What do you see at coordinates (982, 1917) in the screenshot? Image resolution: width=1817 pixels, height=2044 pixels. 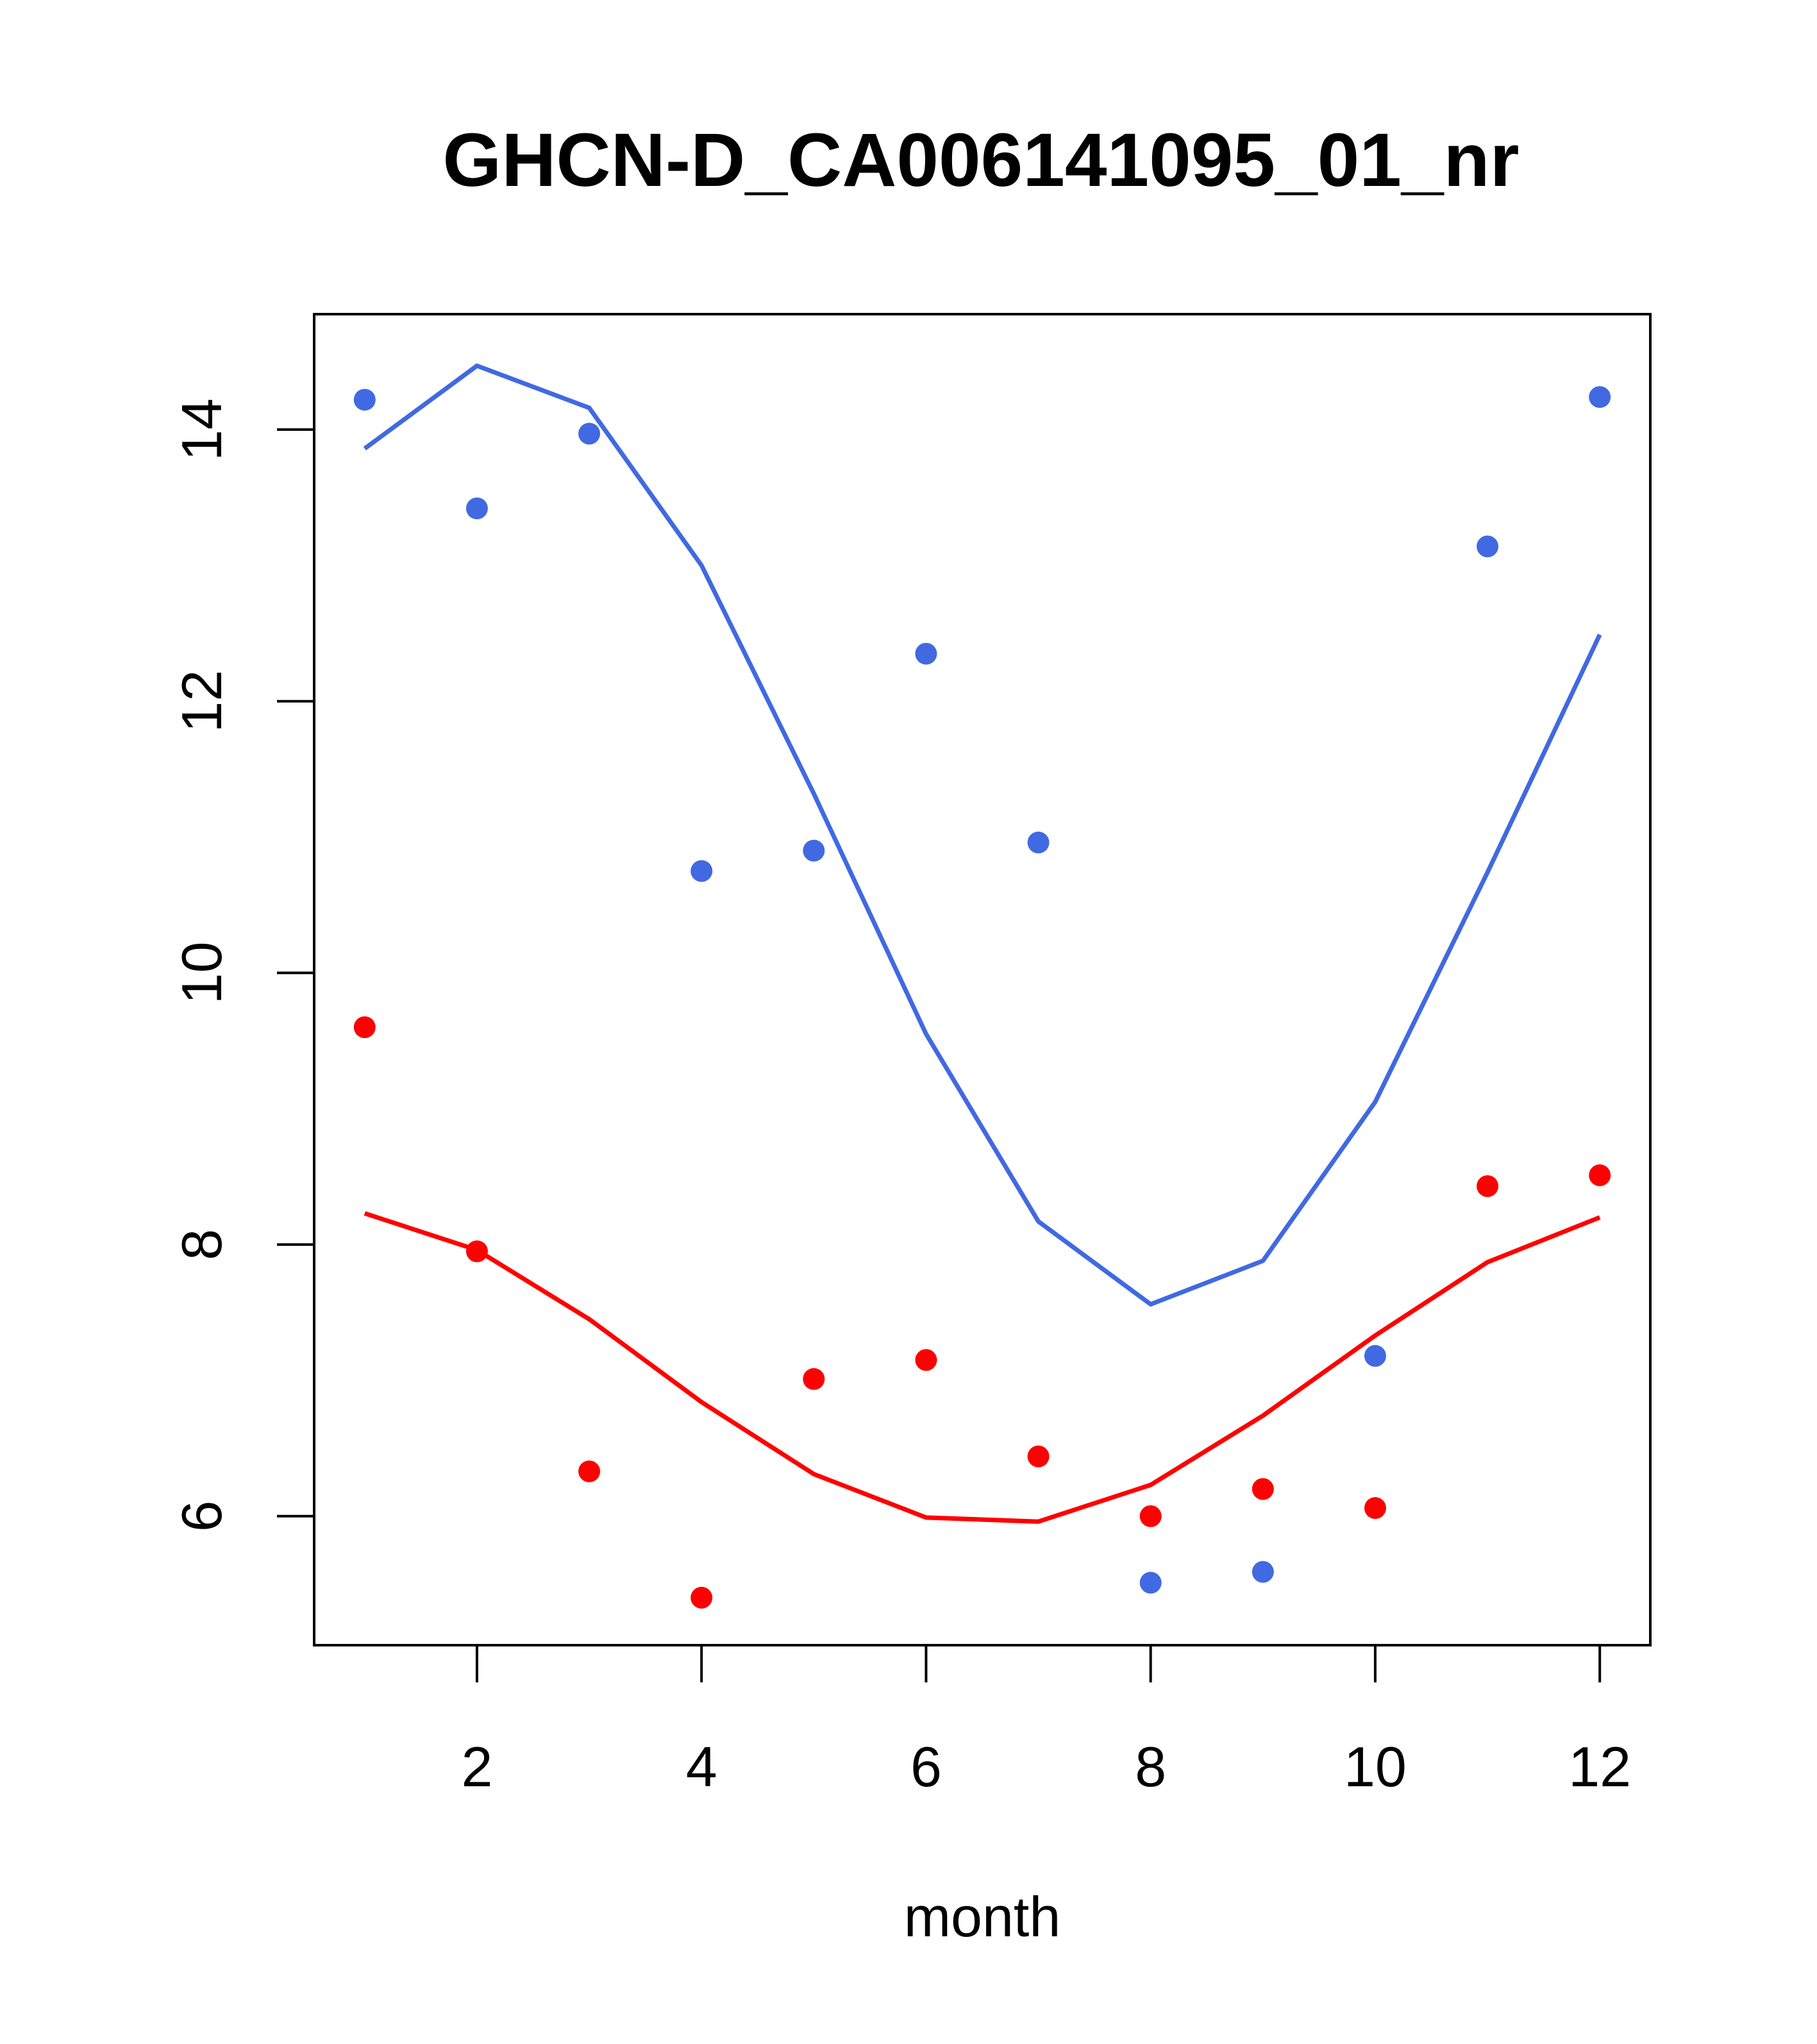 I see `x-axis-label: month` at bounding box center [982, 1917].